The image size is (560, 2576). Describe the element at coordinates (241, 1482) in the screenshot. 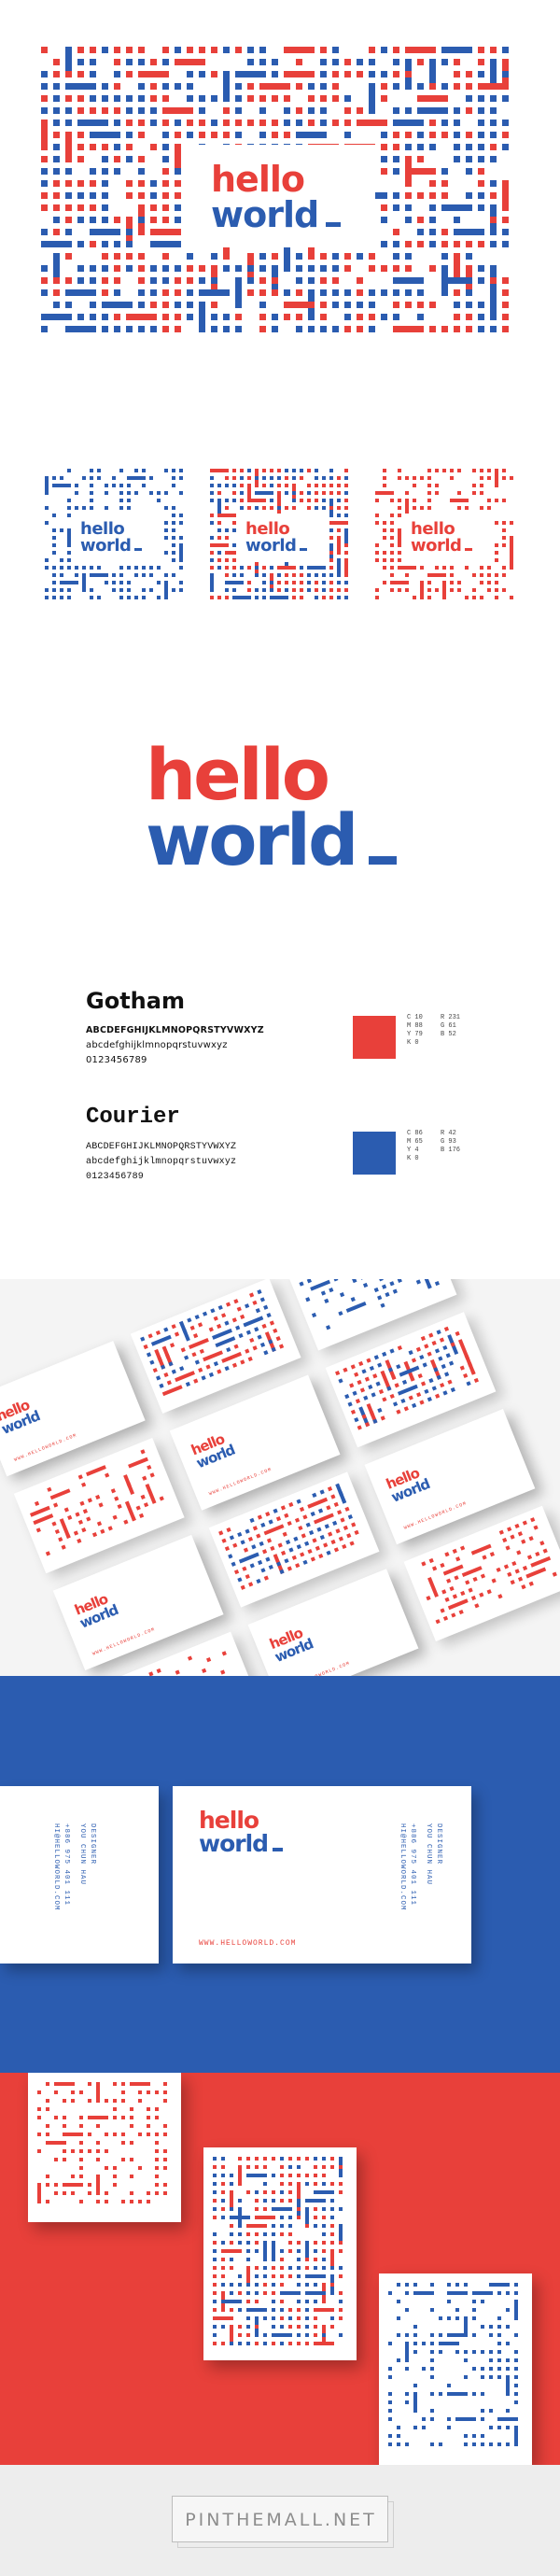

I see `grid-card-url-2: WWW.HELLOWORLD.COM` at that location.